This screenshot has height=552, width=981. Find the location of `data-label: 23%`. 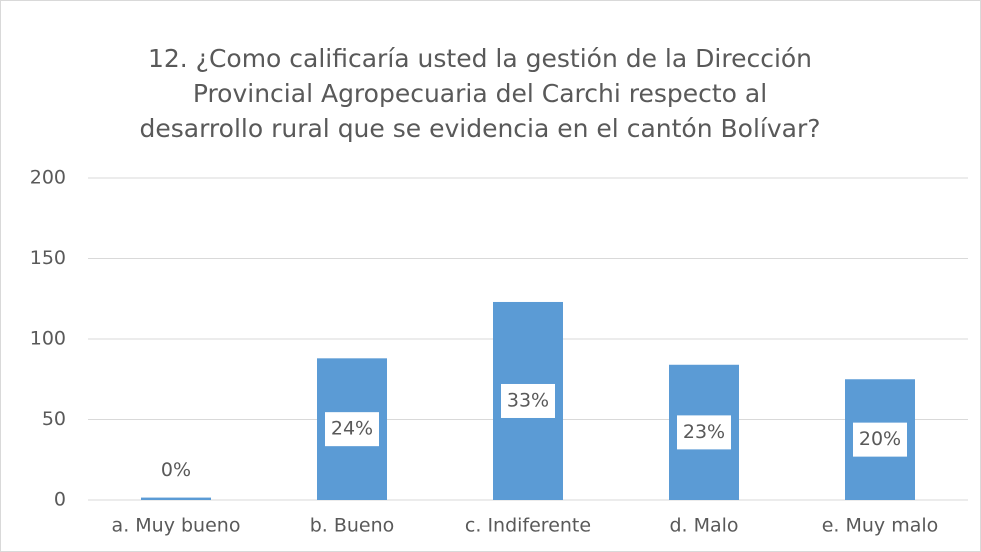

data-label: 23% is located at coordinates (704, 432).